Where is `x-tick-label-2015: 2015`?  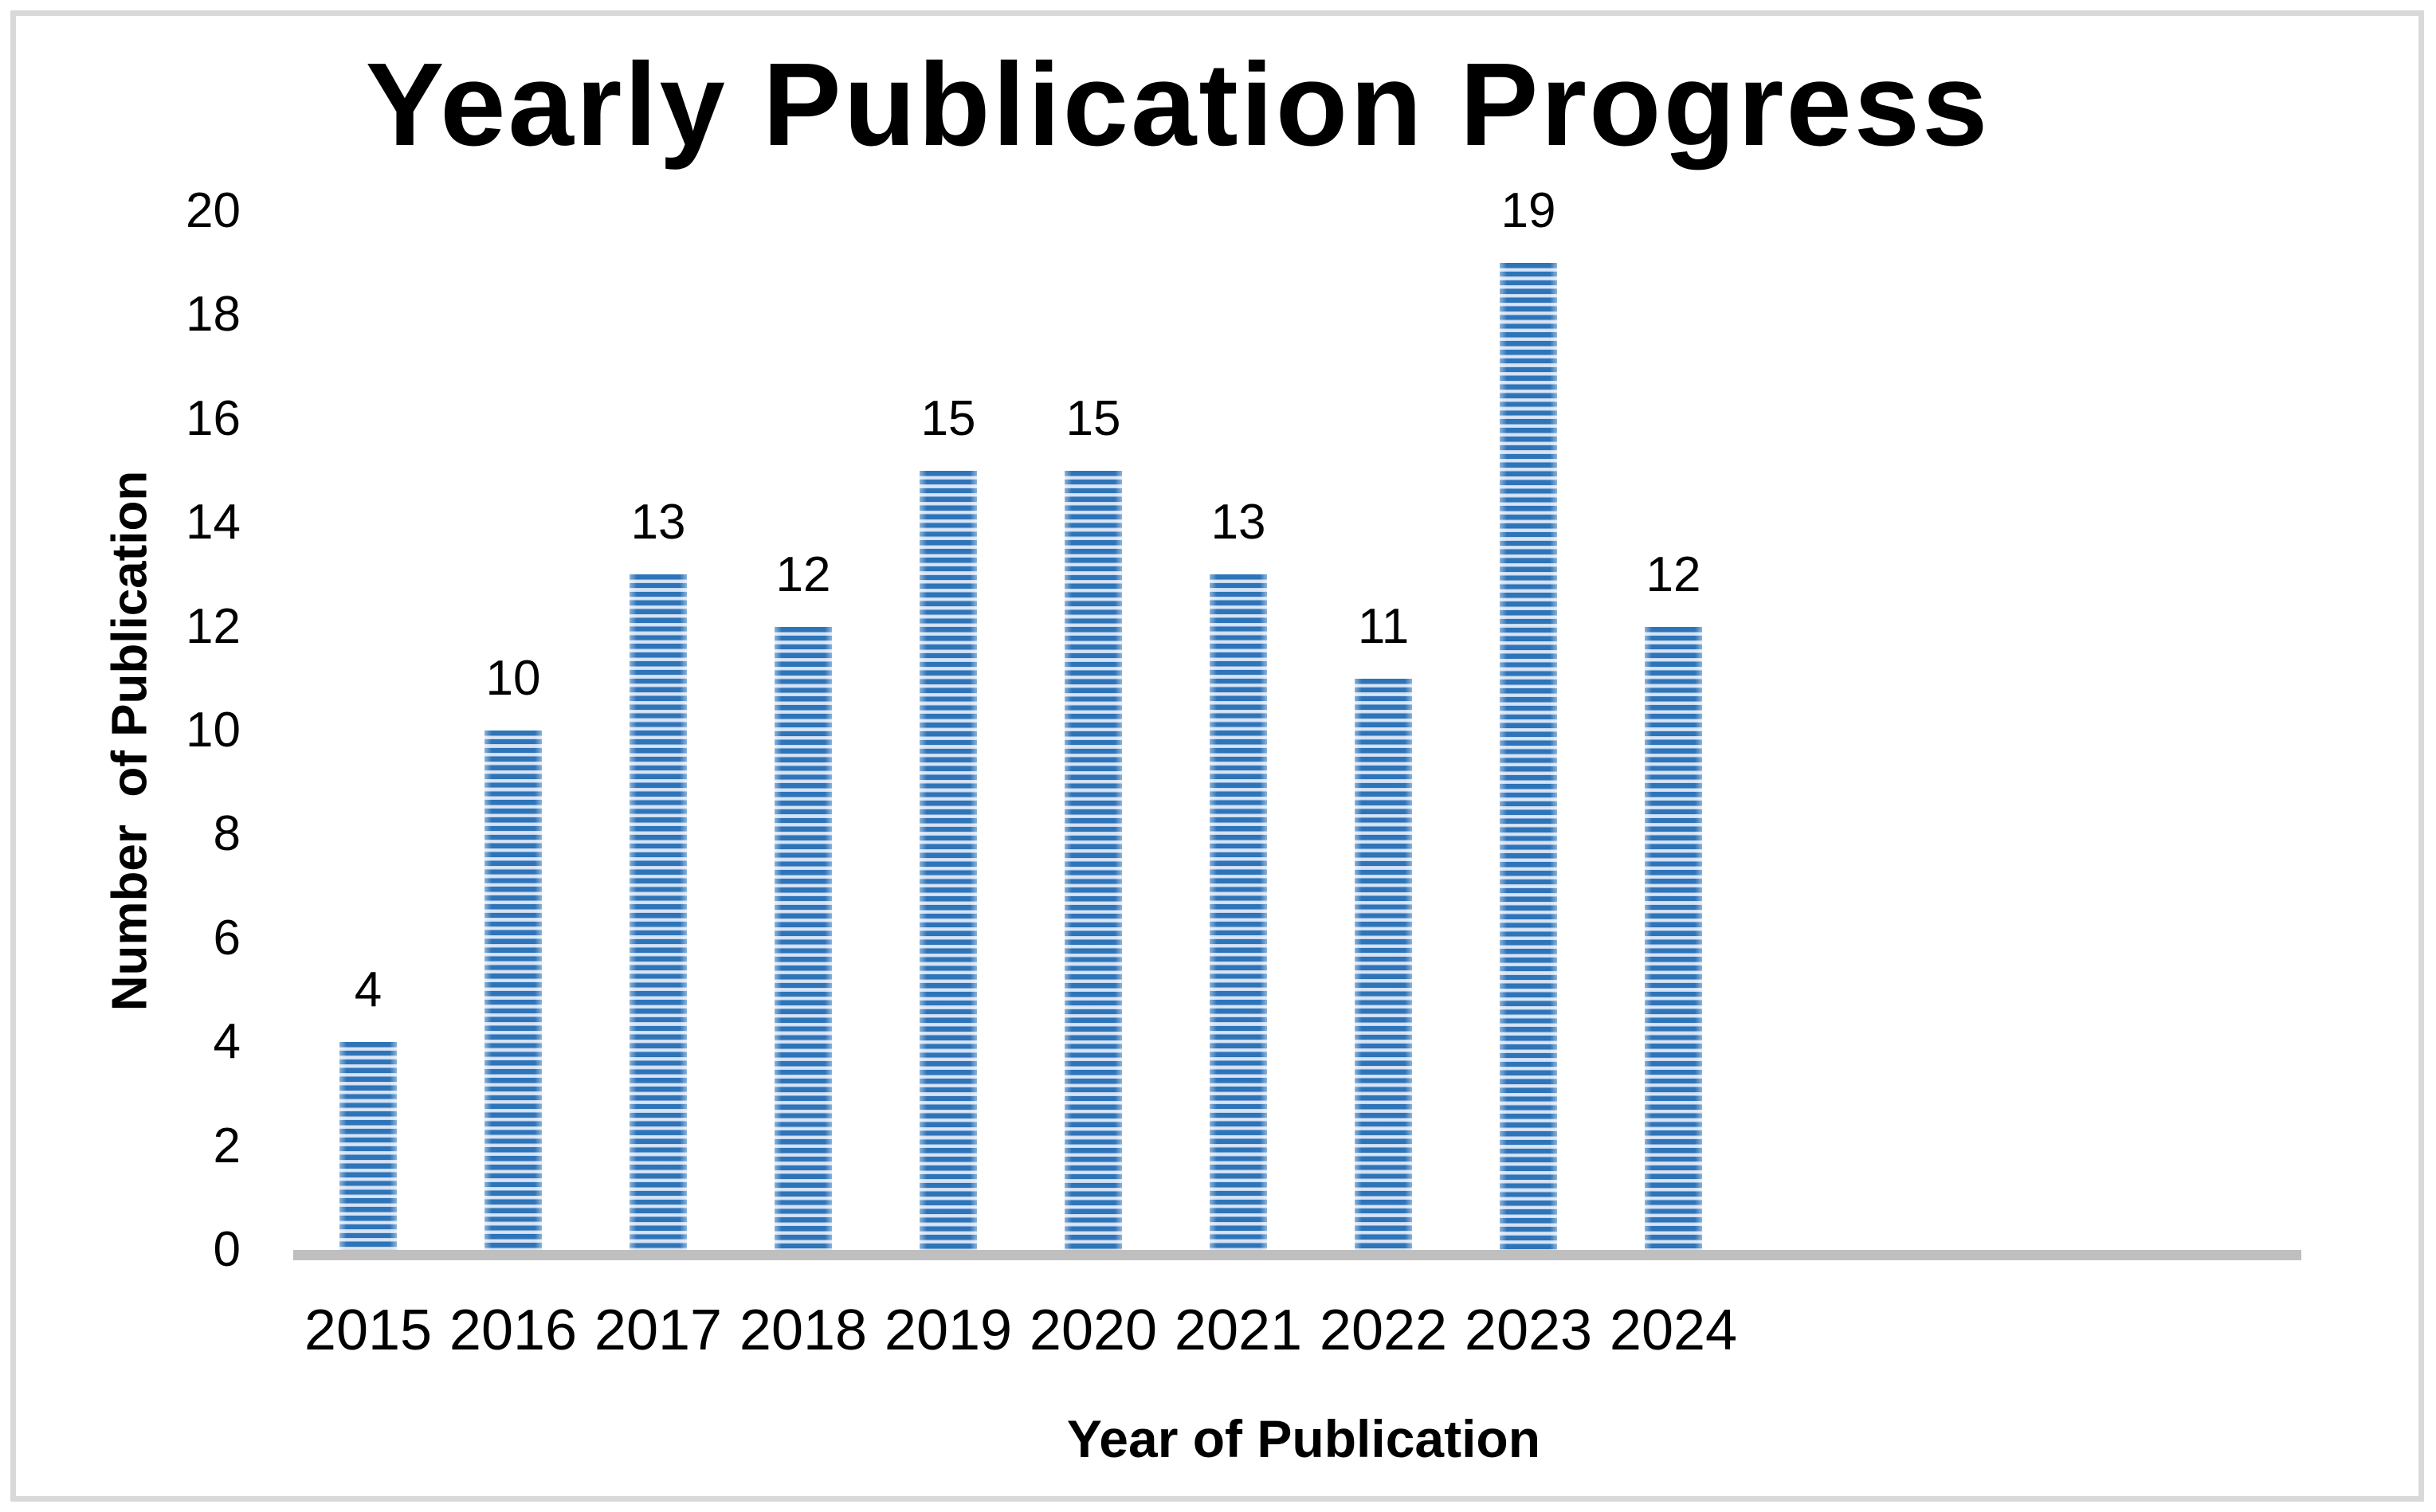
x-tick-label-2015: 2015 is located at coordinates (368, 1331).